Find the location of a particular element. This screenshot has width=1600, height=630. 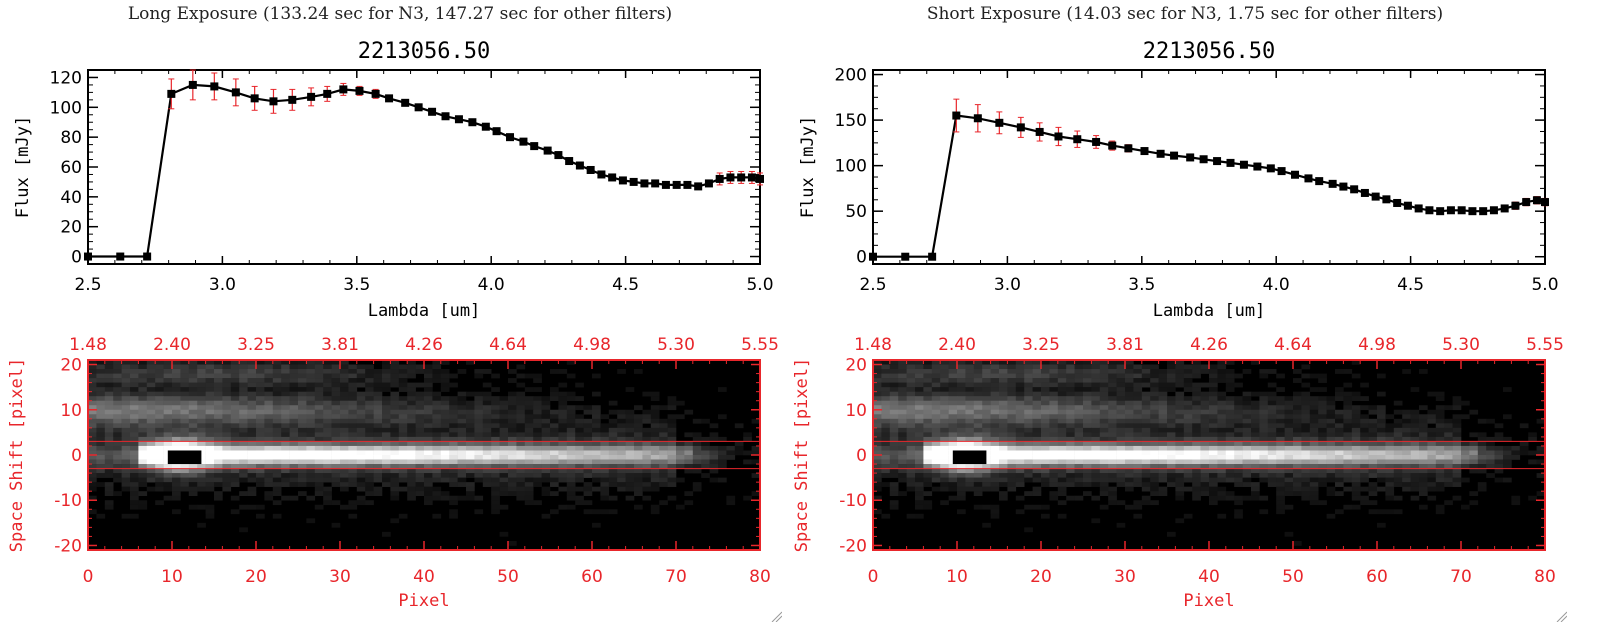

top-tick-label: 1.48 is located at coordinates (88, 345).